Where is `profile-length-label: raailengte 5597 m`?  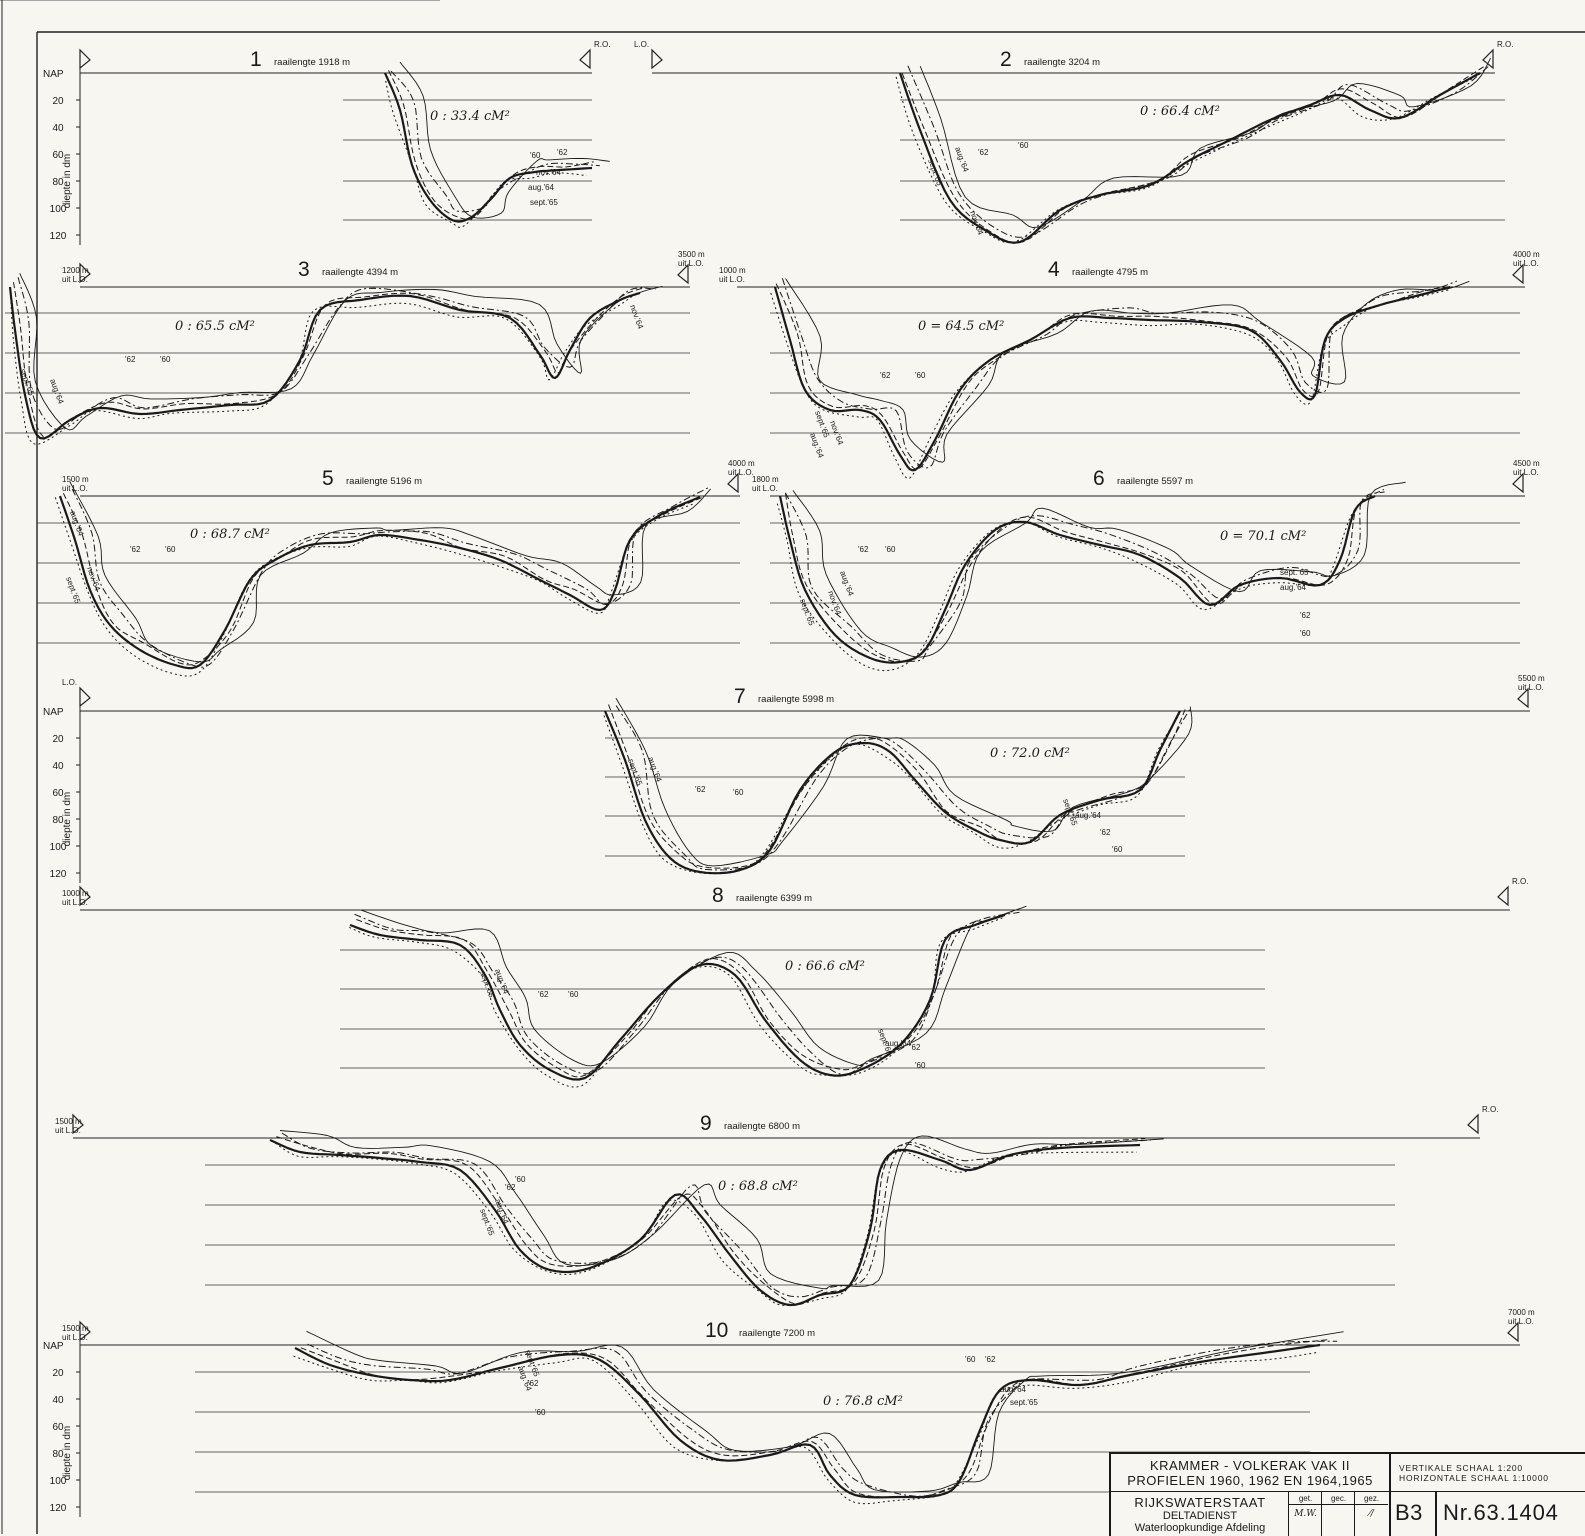
profile-length-label: raailengte 5597 m is located at coordinates (1155, 481).